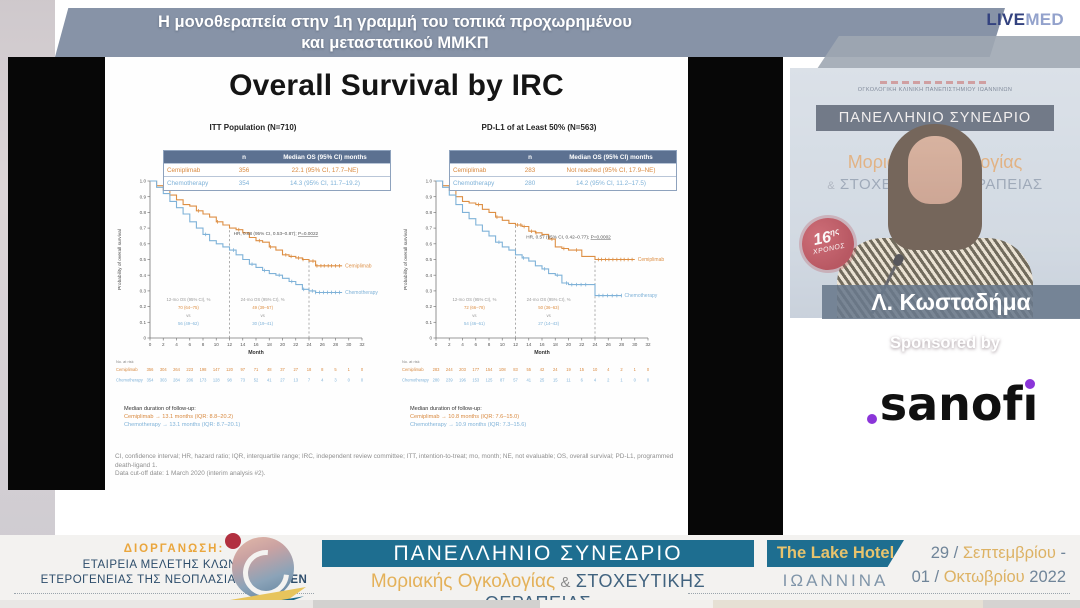 The width and height of the screenshot is (1080, 608). What do you see at coordinates (582, 344) in the screenshot?
I see `svg-text: 22` at bounding box center [582, 344].